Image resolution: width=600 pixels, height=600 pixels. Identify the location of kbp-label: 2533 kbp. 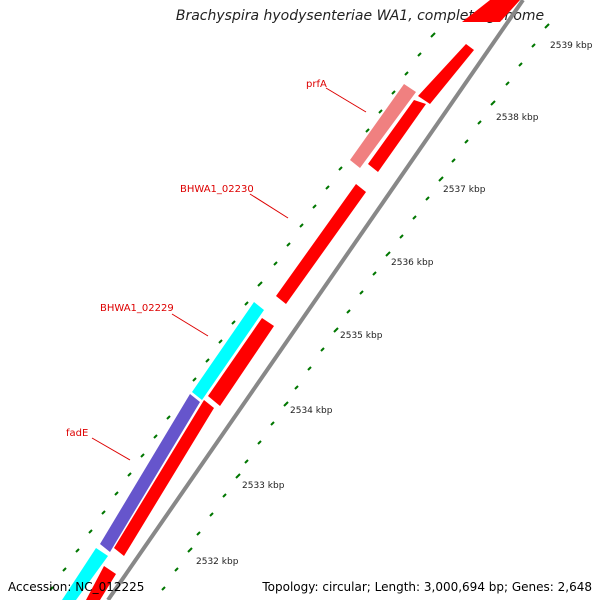
(263, 486).